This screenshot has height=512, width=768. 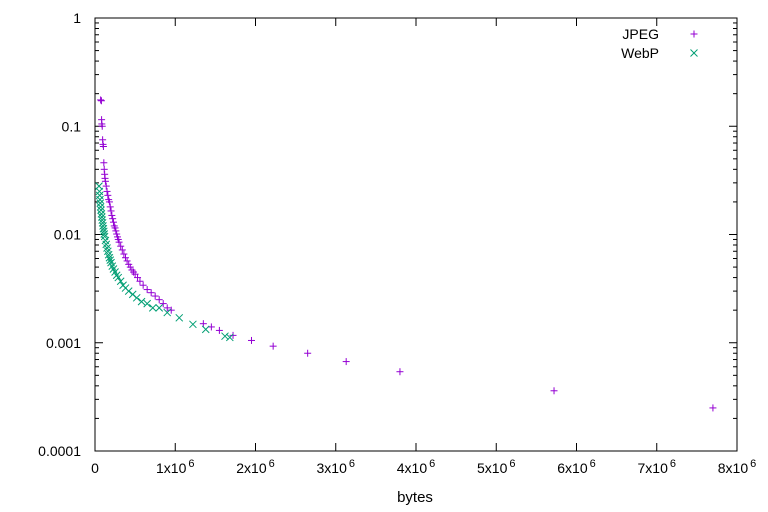 I want to click on series-webp, so click(x=164, y=262).